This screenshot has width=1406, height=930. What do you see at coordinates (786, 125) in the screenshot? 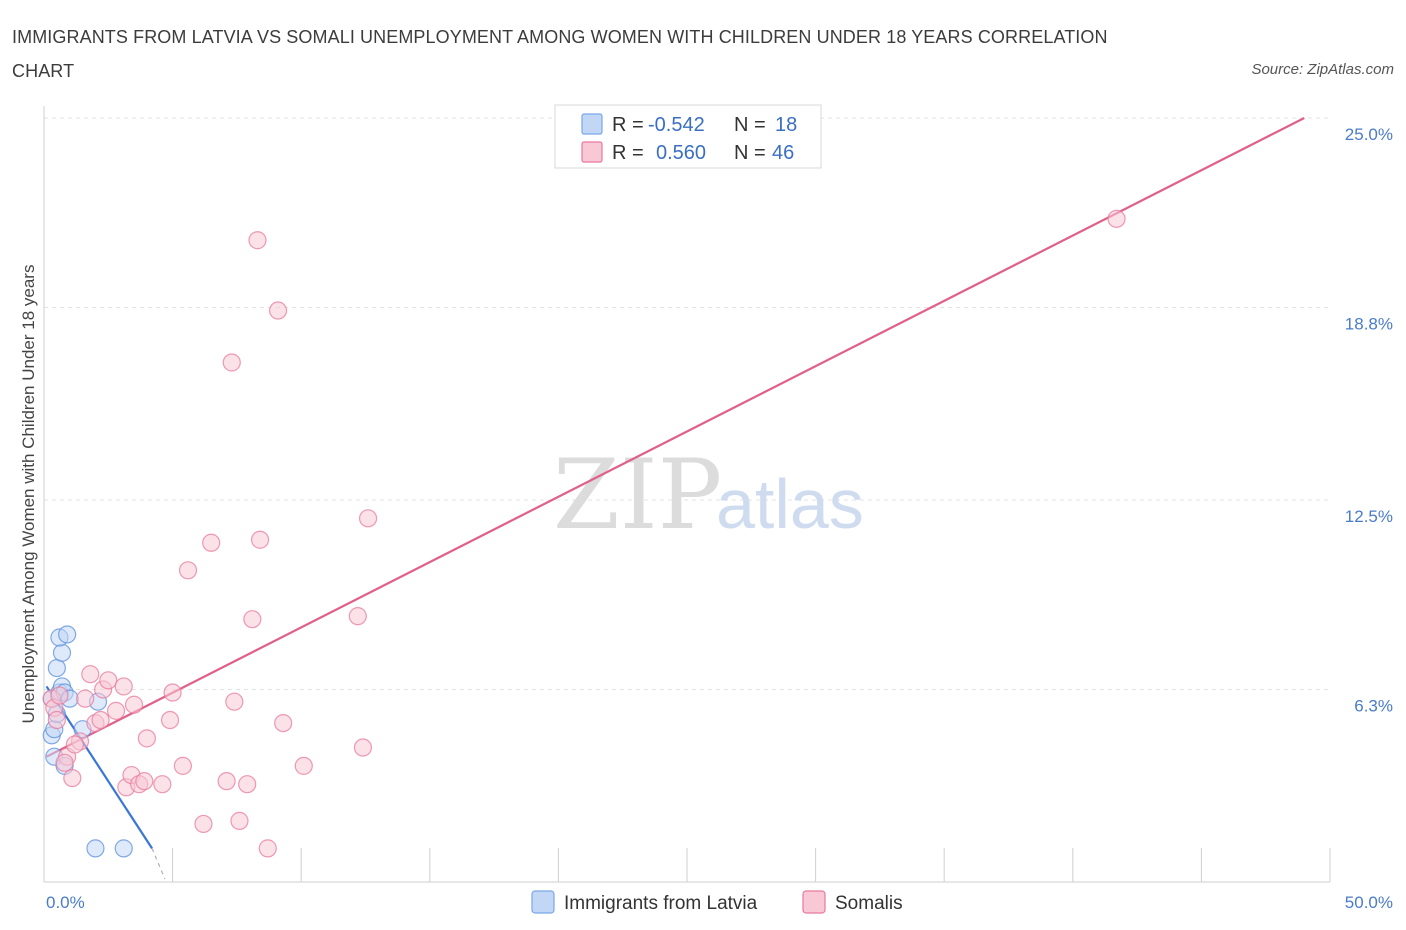
I see `legend-n-value-latvia: 18` at bounding box center [786, 125].